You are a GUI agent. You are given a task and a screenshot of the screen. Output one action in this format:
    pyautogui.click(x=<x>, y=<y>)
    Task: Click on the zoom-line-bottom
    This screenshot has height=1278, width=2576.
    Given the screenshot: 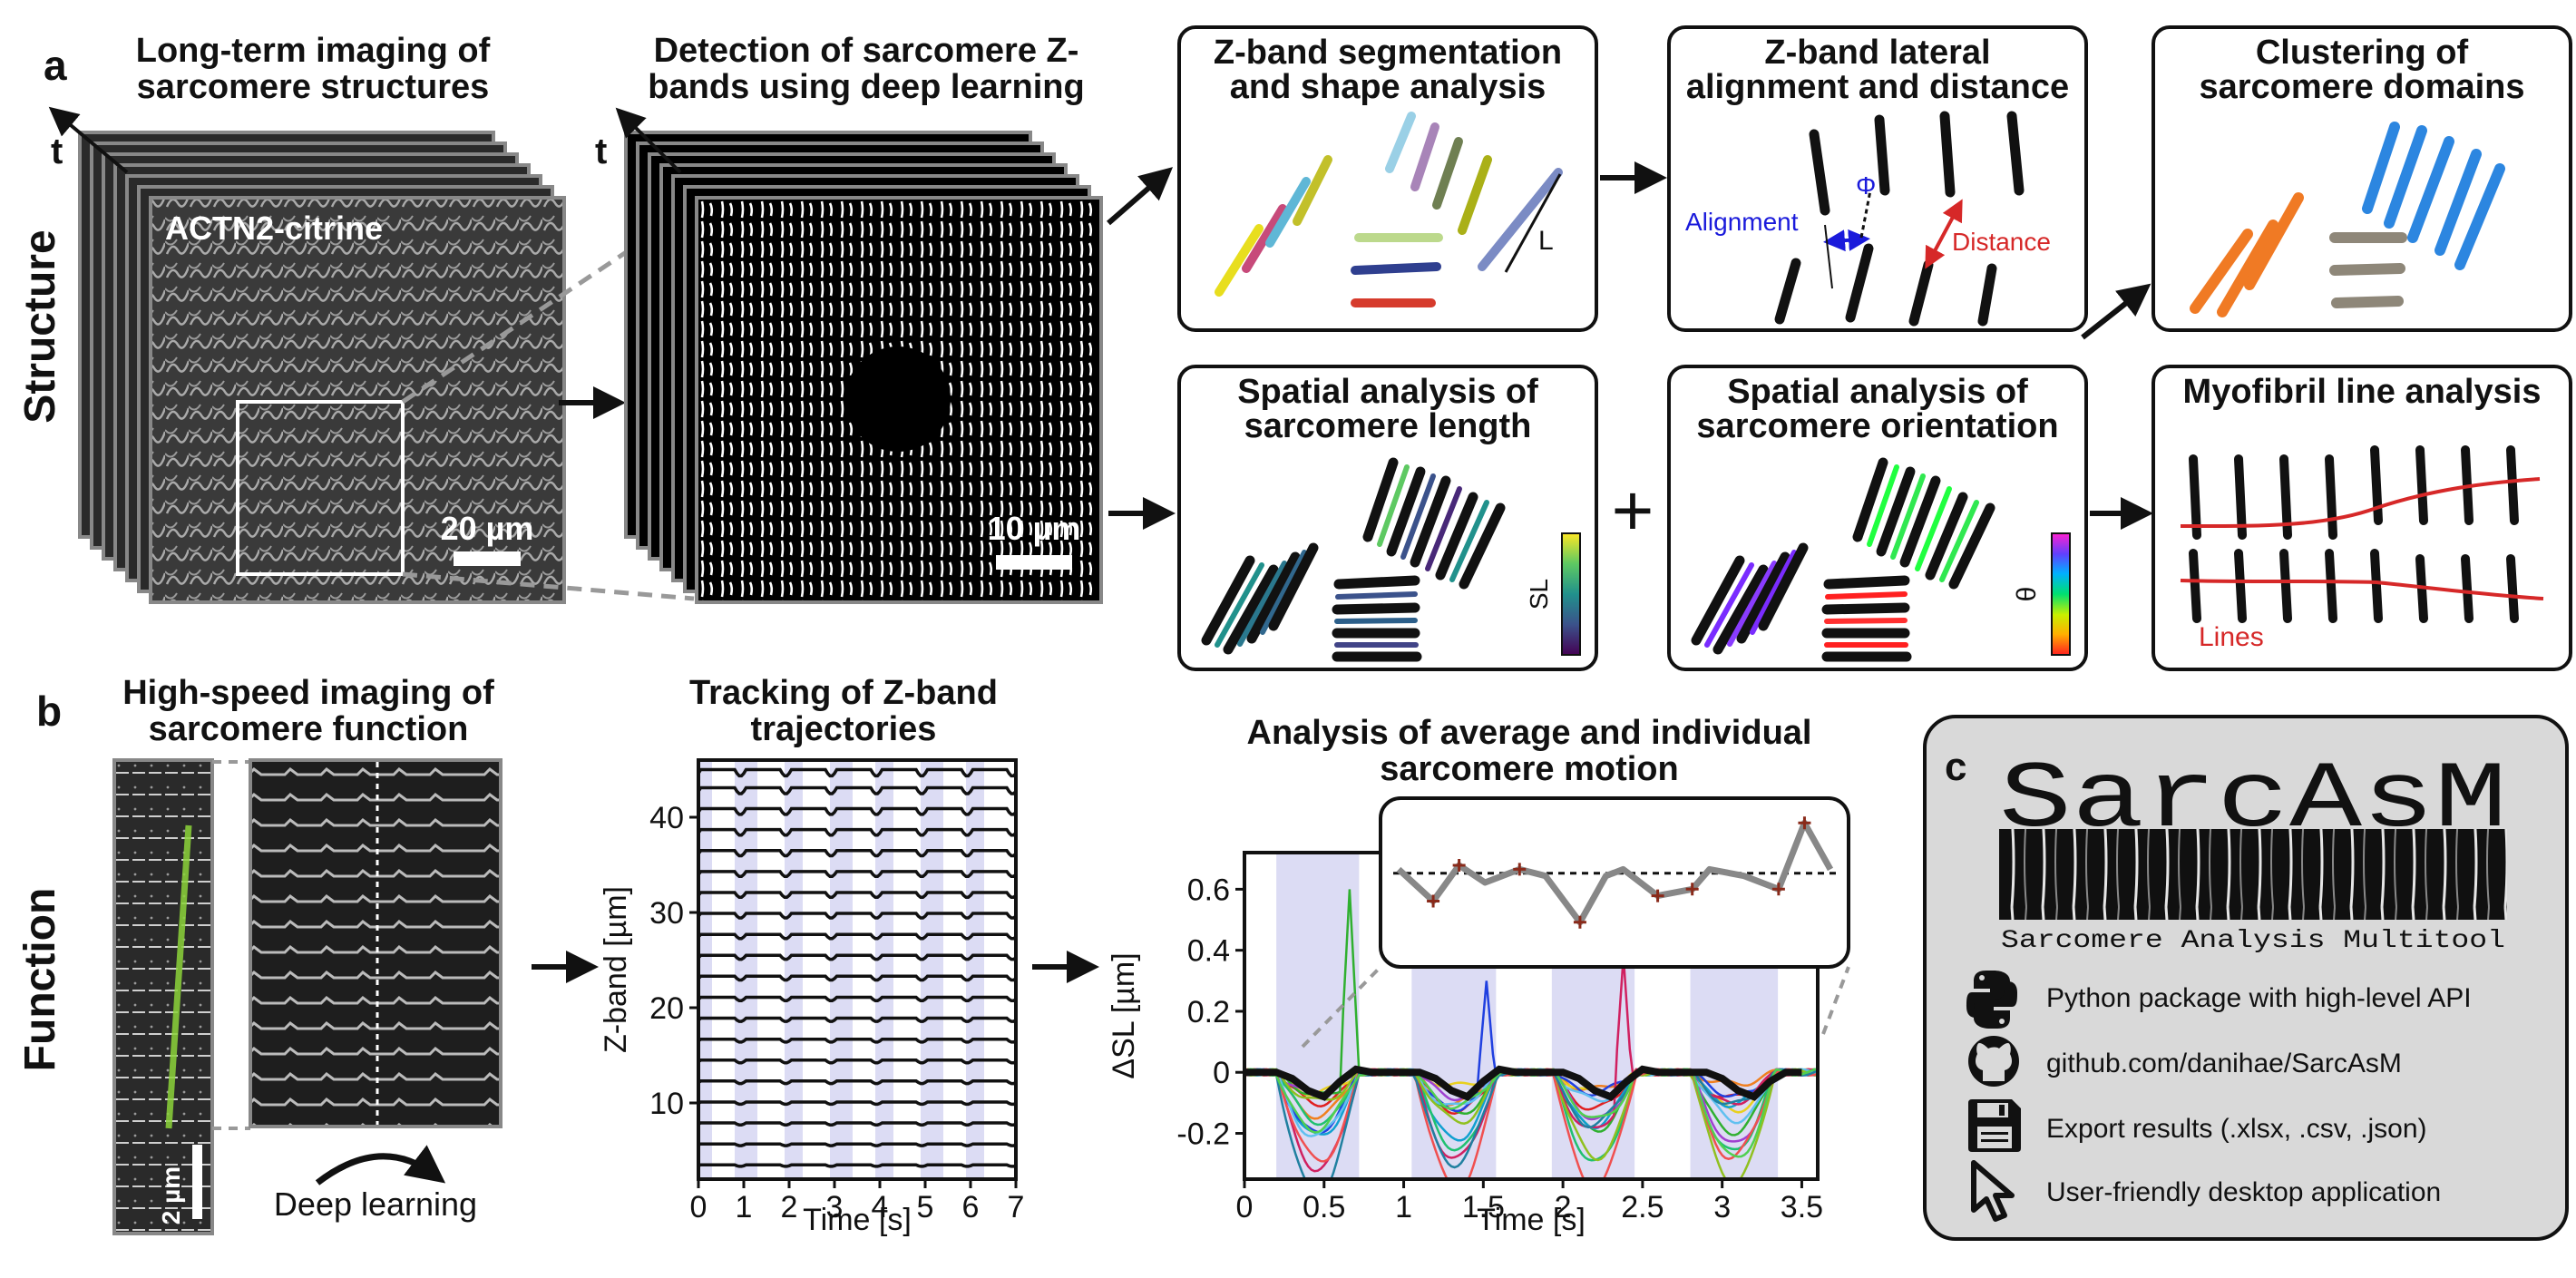 What is the action you would take?
    pyautogui.click(x=548, y=586)
    